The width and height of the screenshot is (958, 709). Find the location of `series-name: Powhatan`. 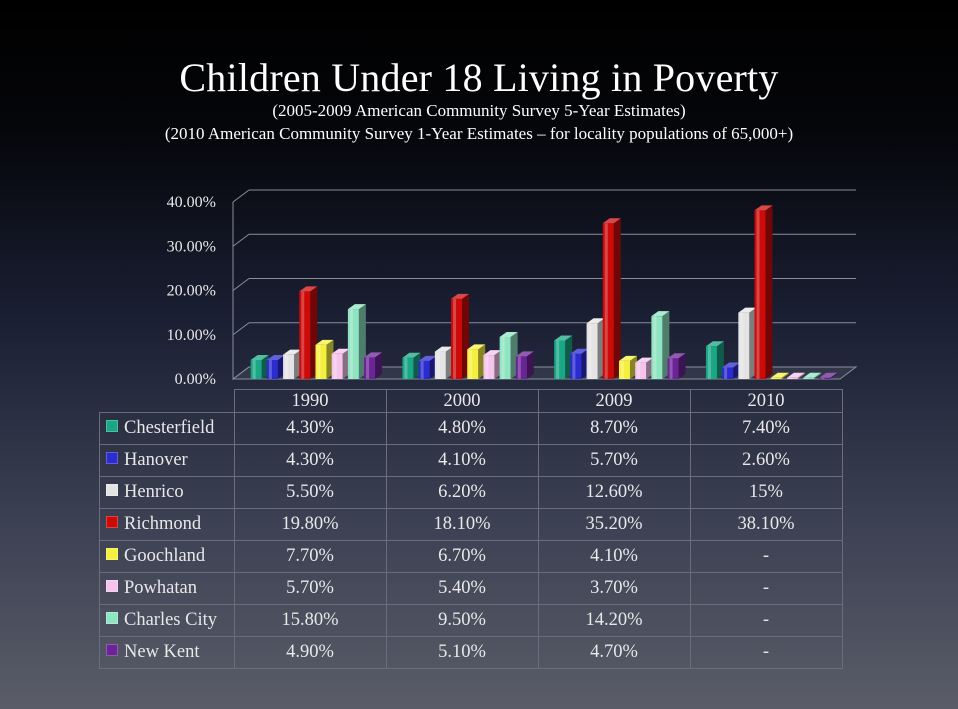

series-name: Powhatan is located at coordinates (160, 588).